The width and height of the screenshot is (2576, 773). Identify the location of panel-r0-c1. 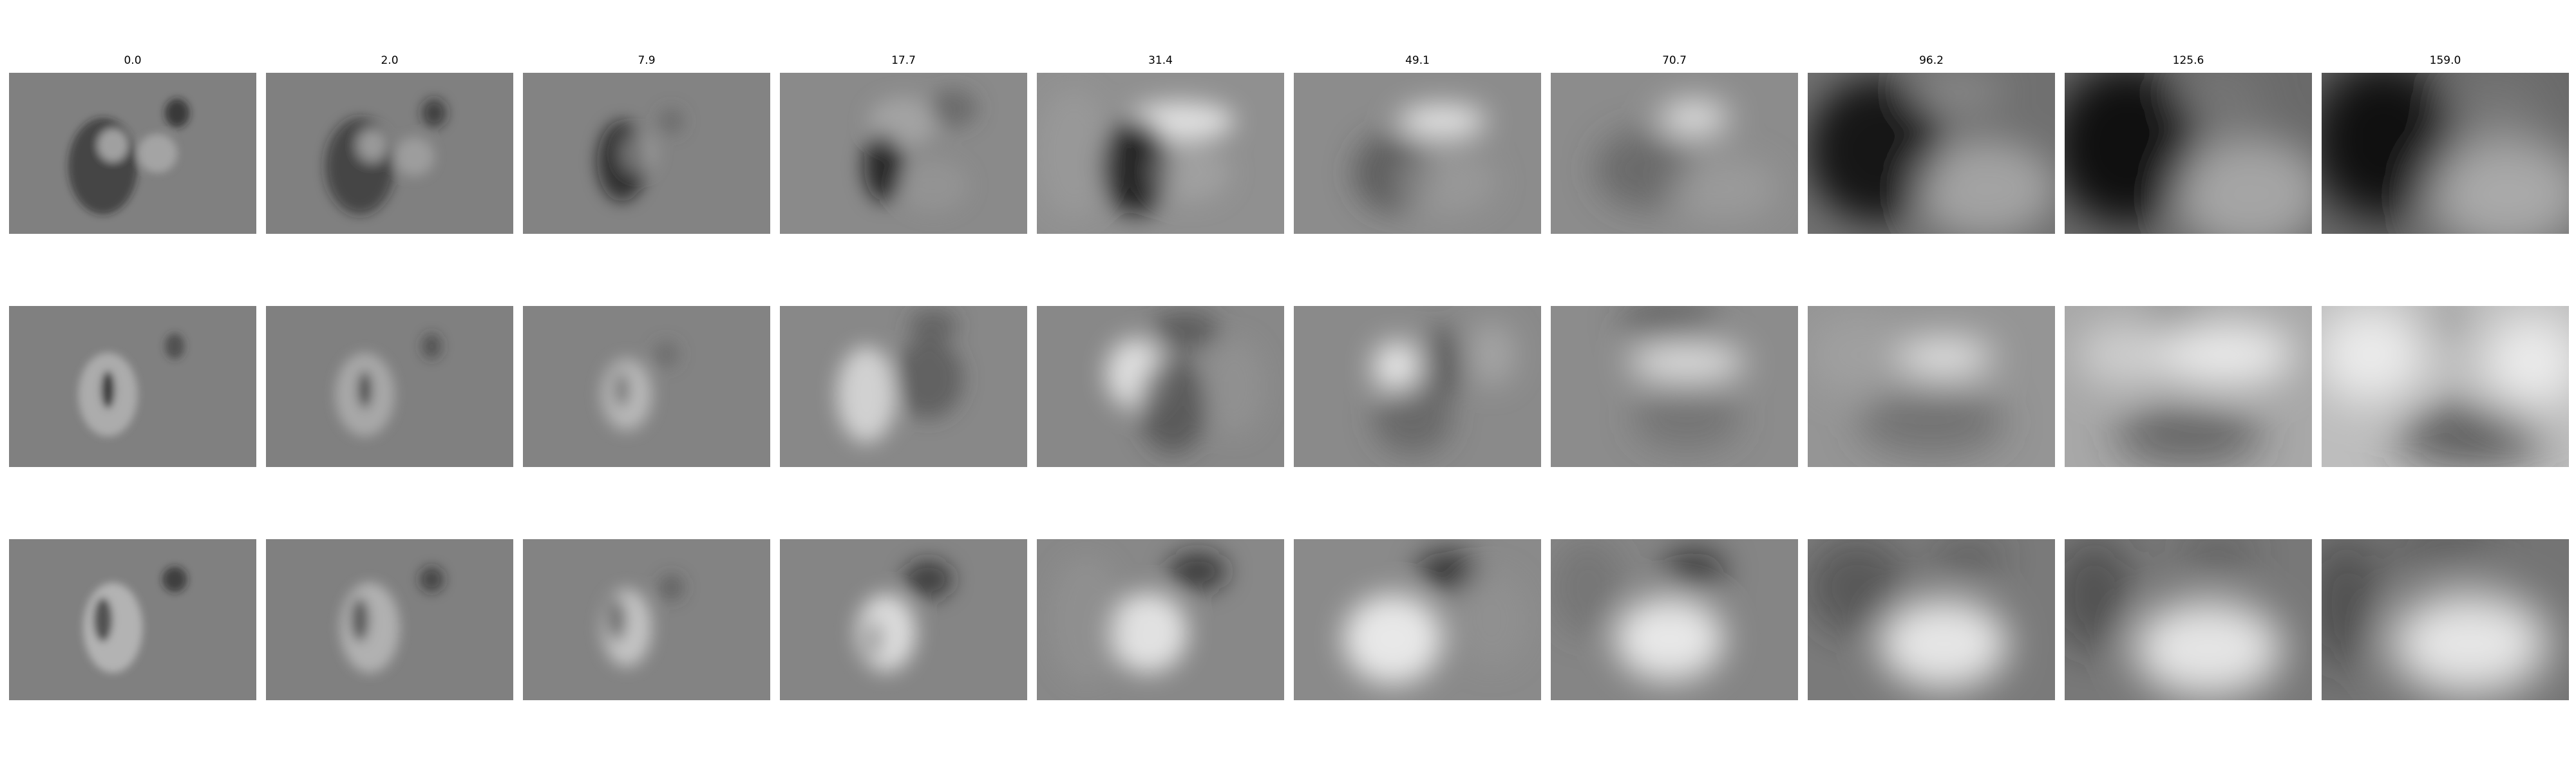
(389, 153).